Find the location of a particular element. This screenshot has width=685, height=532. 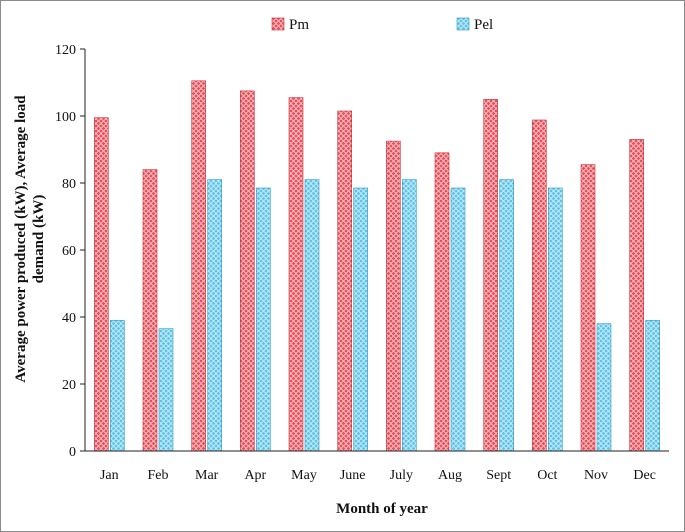

bar-pm-feb is located at coordinates (150, 310).